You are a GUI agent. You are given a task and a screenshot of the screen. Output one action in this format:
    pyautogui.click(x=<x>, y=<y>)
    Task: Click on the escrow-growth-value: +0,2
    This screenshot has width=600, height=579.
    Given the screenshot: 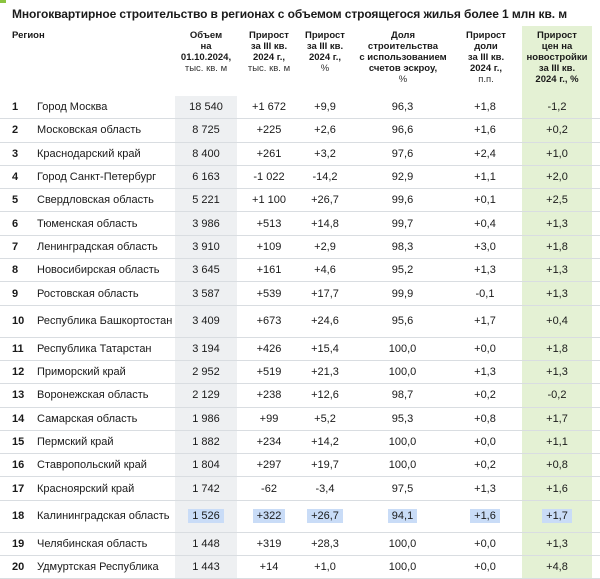 What is the action you would take?
    pyautogui.click(x=485, y=395)
    